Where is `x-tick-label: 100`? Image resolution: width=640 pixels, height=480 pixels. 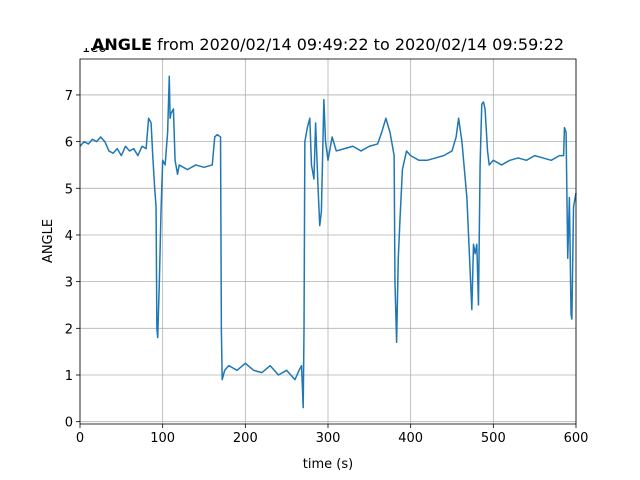 x-tick-label: 100 is located at coordinates (162, 438).